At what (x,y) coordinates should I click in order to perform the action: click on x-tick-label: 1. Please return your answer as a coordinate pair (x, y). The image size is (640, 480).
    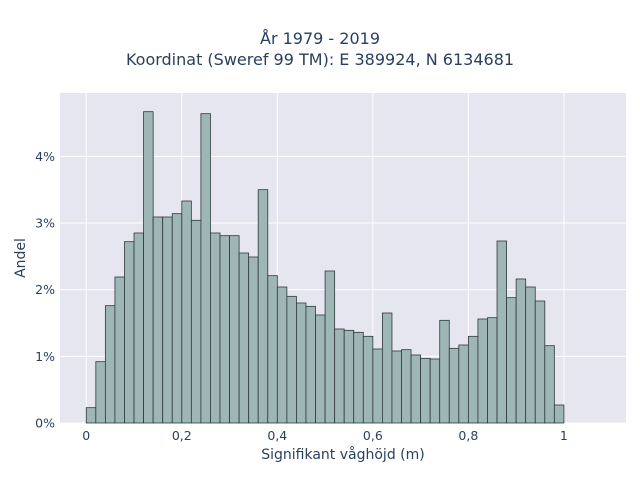
    Looking at the image, I should click on (564, 435).